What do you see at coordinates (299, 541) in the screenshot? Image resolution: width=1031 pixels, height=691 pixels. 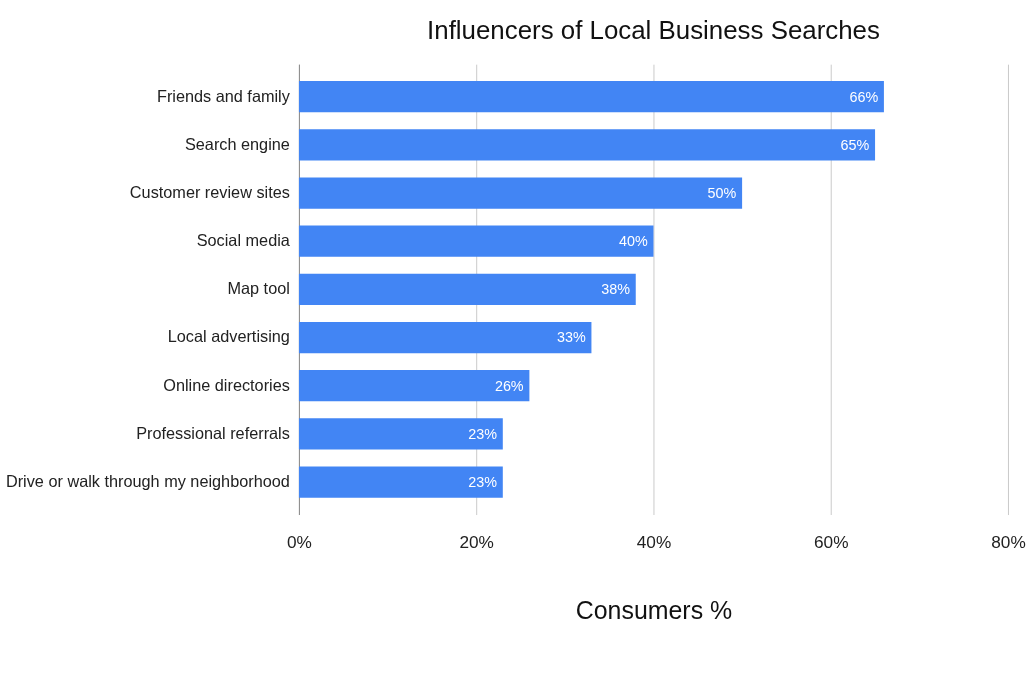 I see `x-tick-label: 0%` at bounding box center [299, 541].